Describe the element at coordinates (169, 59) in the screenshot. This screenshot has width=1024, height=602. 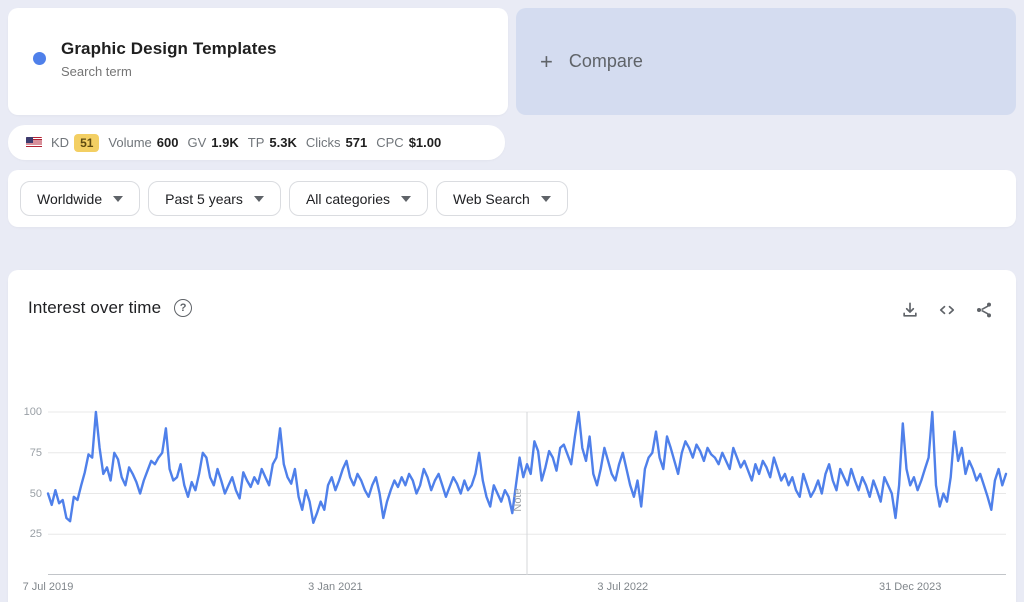
I see `search-term-text: Graphic Design Templates Search term` at that location.